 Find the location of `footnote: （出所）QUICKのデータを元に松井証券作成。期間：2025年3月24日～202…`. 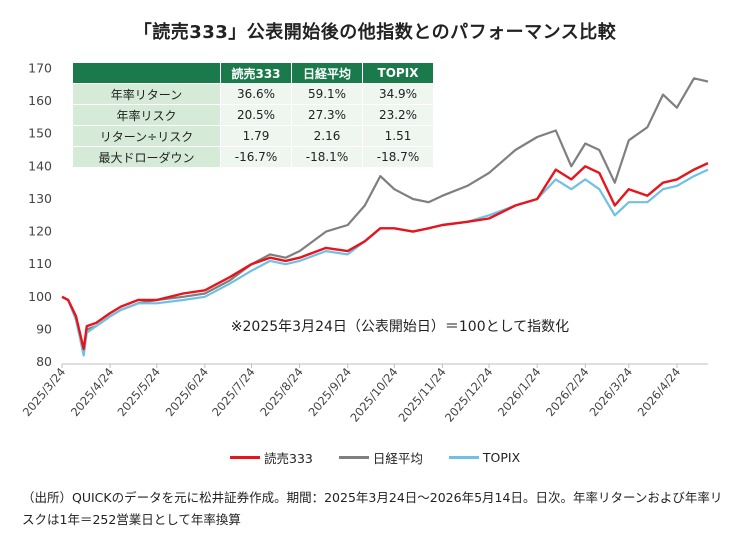

footnote: （出所）QUICKのデータを元に松井証券作成。期間：2025年3月24日～202… is located at coordinates (372, 508).